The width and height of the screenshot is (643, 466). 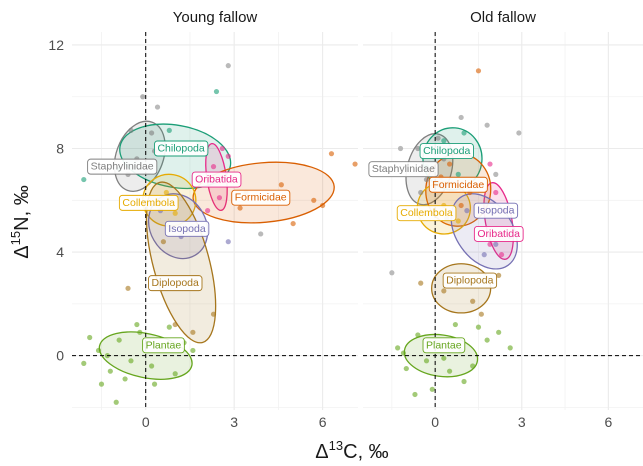 I want to click on facet-title-old-fallow: Old fallow, so click(x=503, y=17).